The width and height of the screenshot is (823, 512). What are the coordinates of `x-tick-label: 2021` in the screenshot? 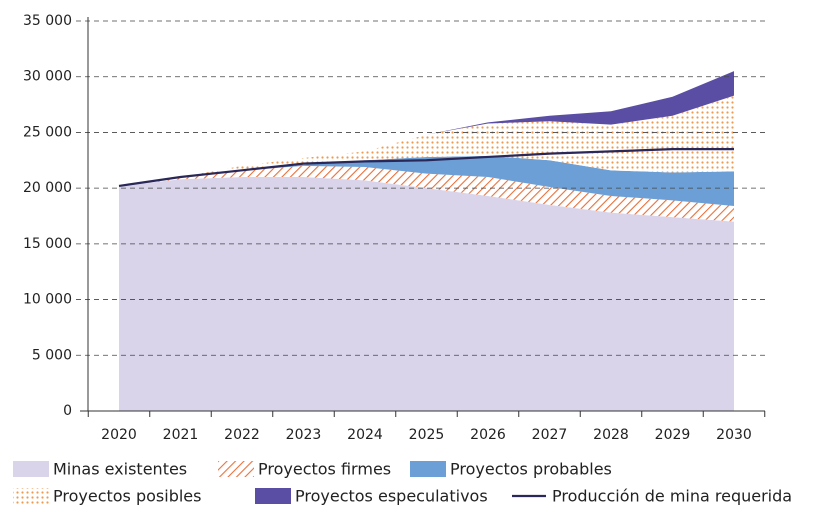 It's located at (181, 435).